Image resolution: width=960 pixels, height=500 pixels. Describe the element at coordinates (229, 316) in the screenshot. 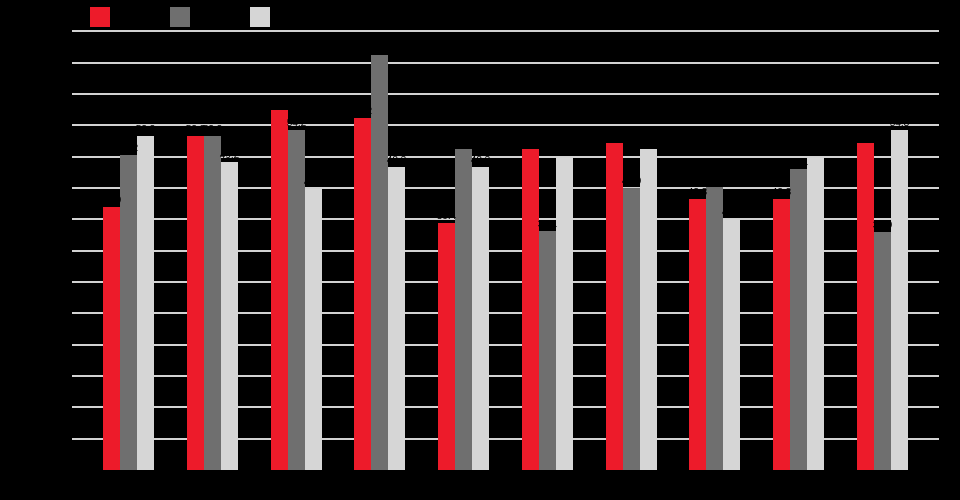

I see `bar-light-gray-group2` at that location.